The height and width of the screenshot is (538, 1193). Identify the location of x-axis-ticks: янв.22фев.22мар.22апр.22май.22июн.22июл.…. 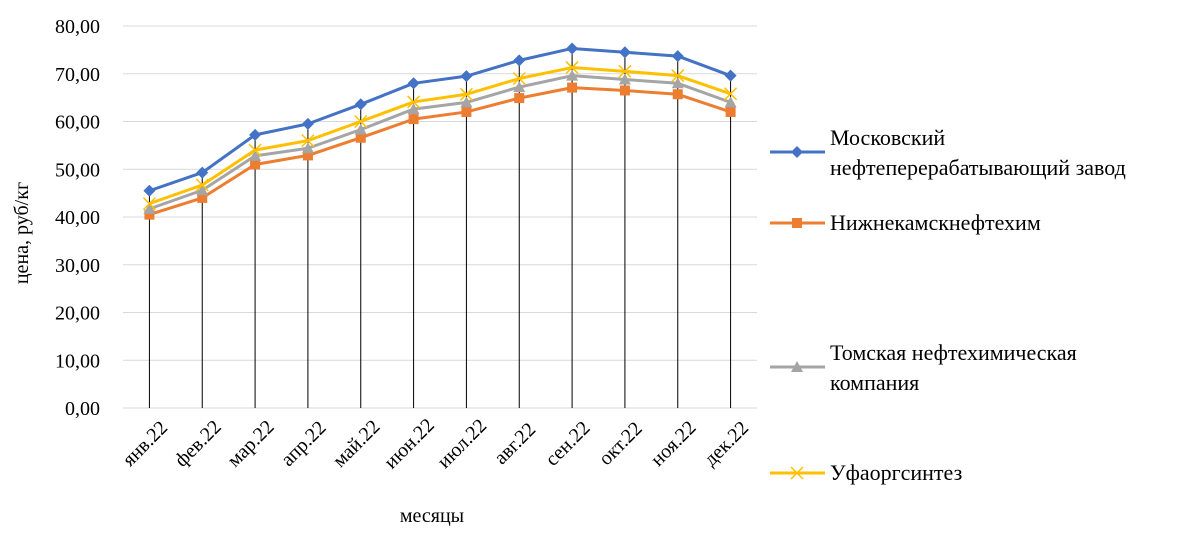
(435, 443).